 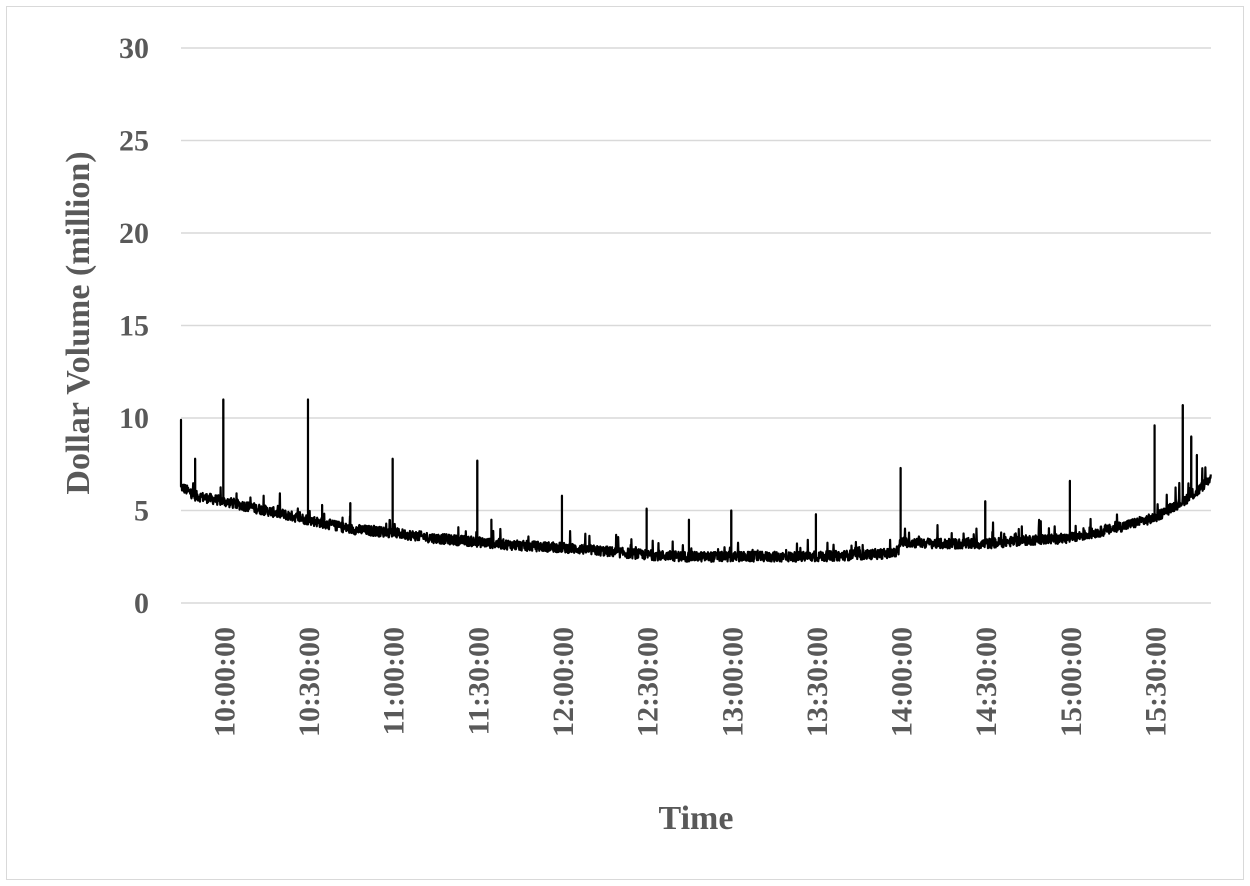 I want to click on x-tick-label: 11:30:00, so click(x=478, y=681).